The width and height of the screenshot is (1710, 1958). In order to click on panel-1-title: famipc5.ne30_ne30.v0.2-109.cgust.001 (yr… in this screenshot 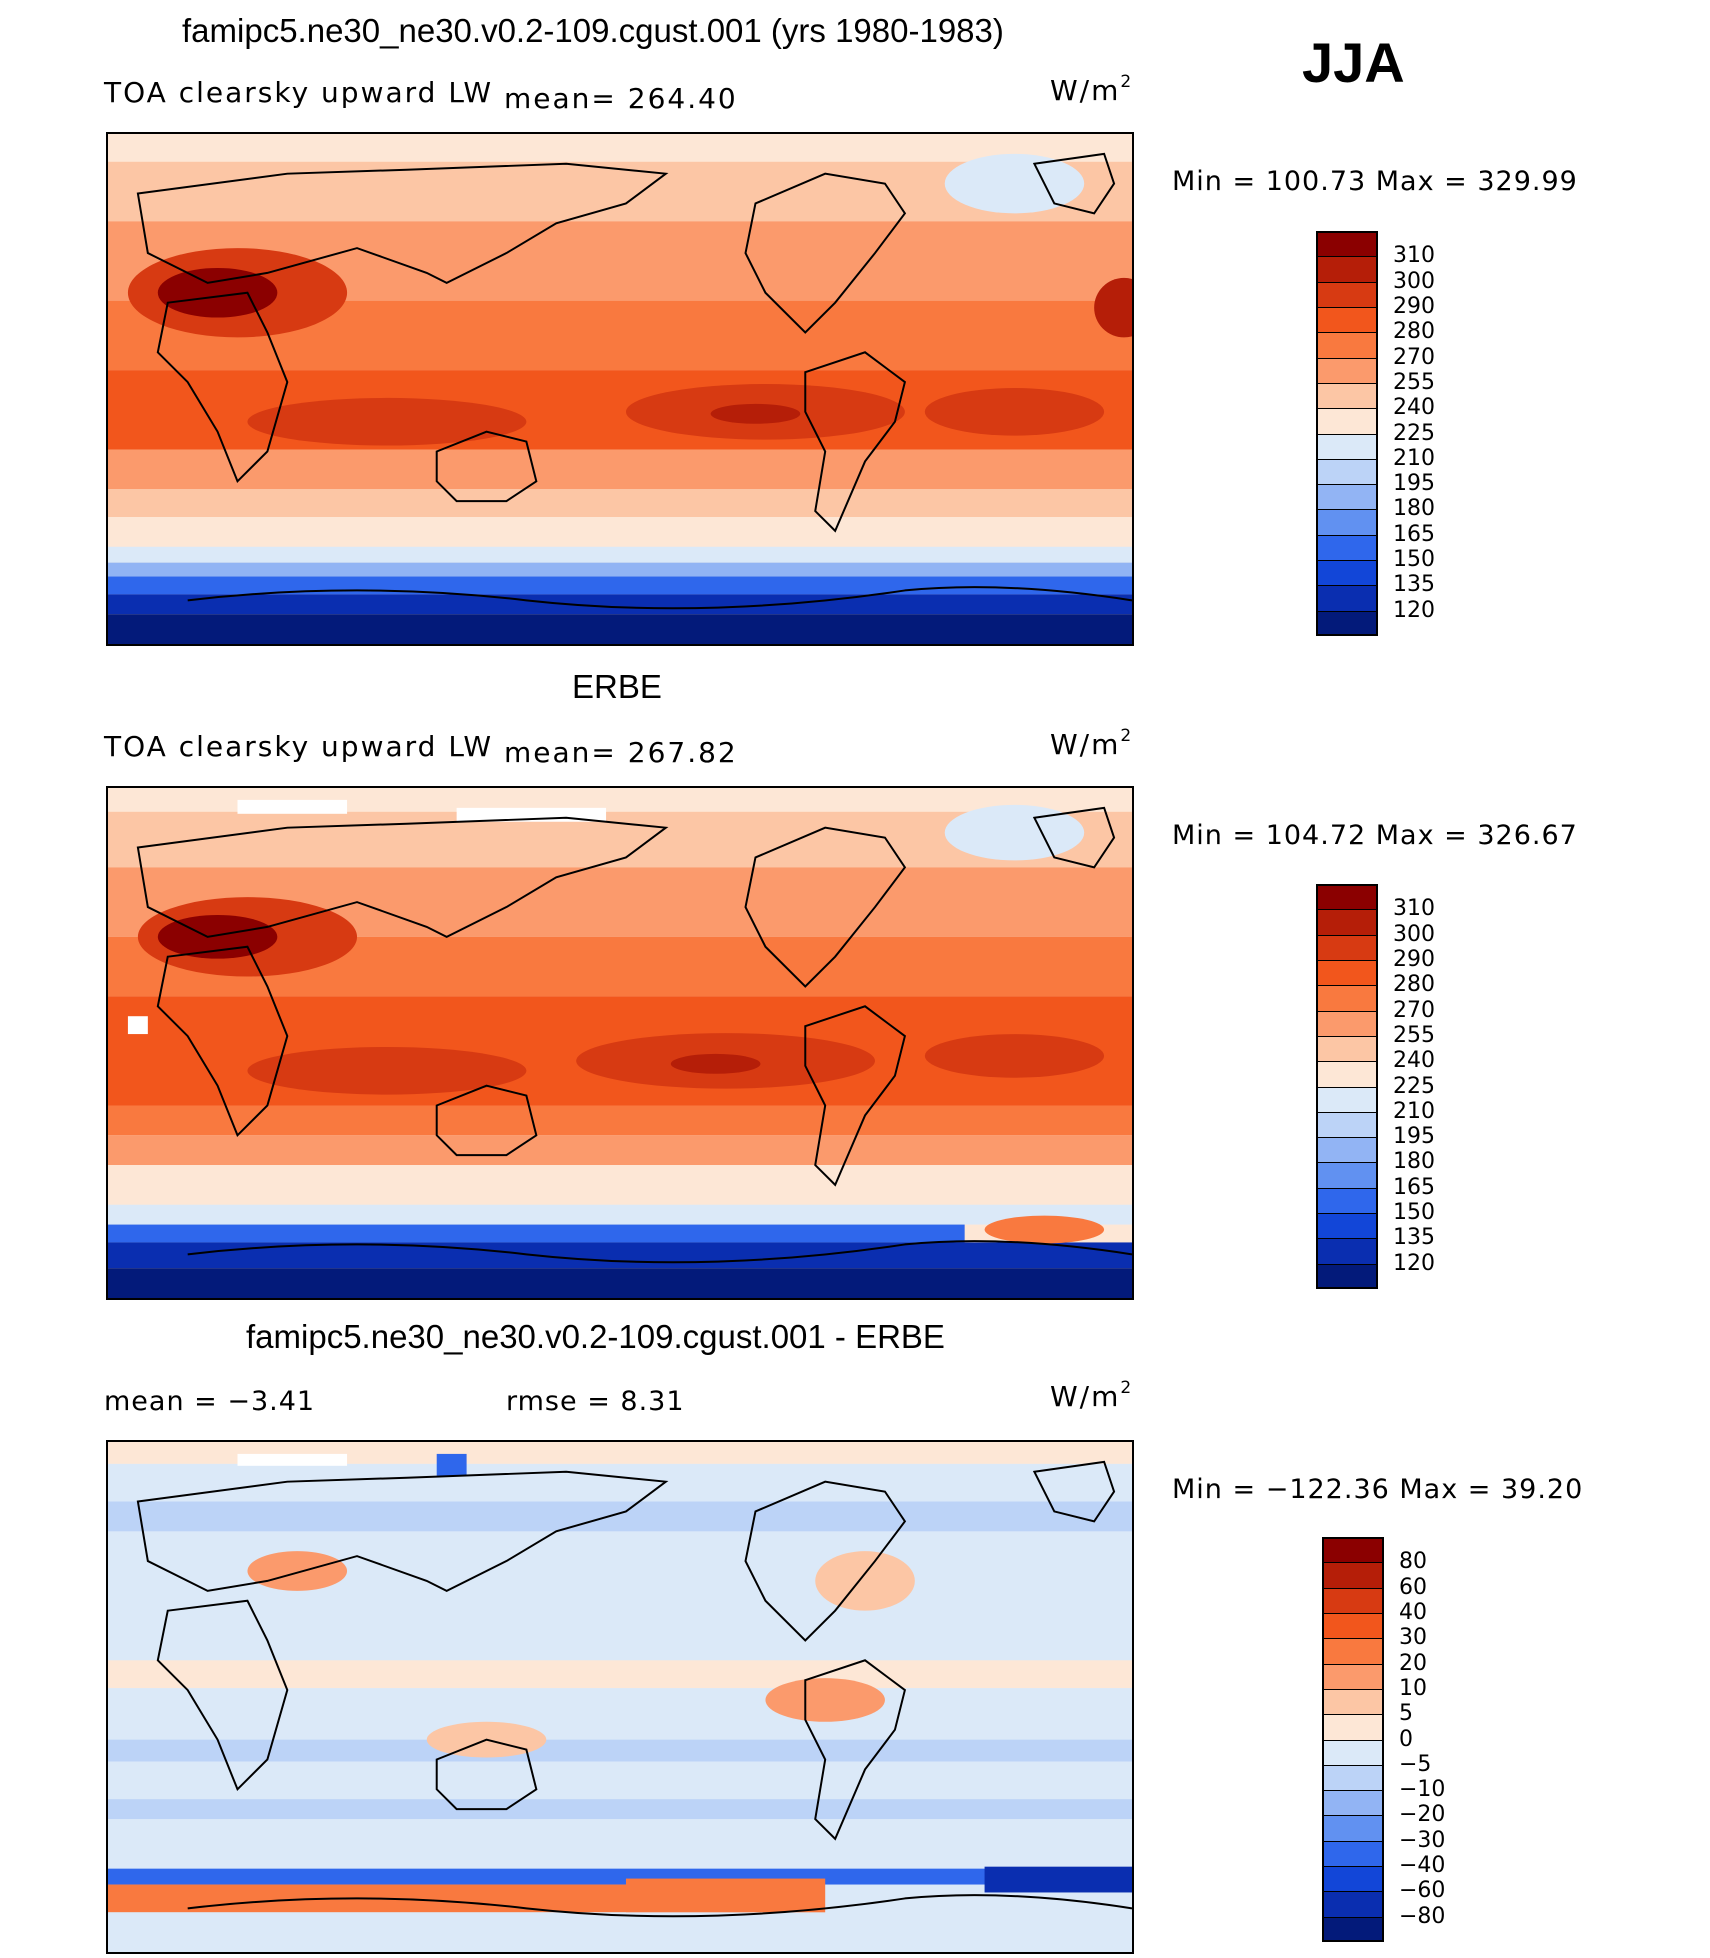, I will do `click(593, 30)`.